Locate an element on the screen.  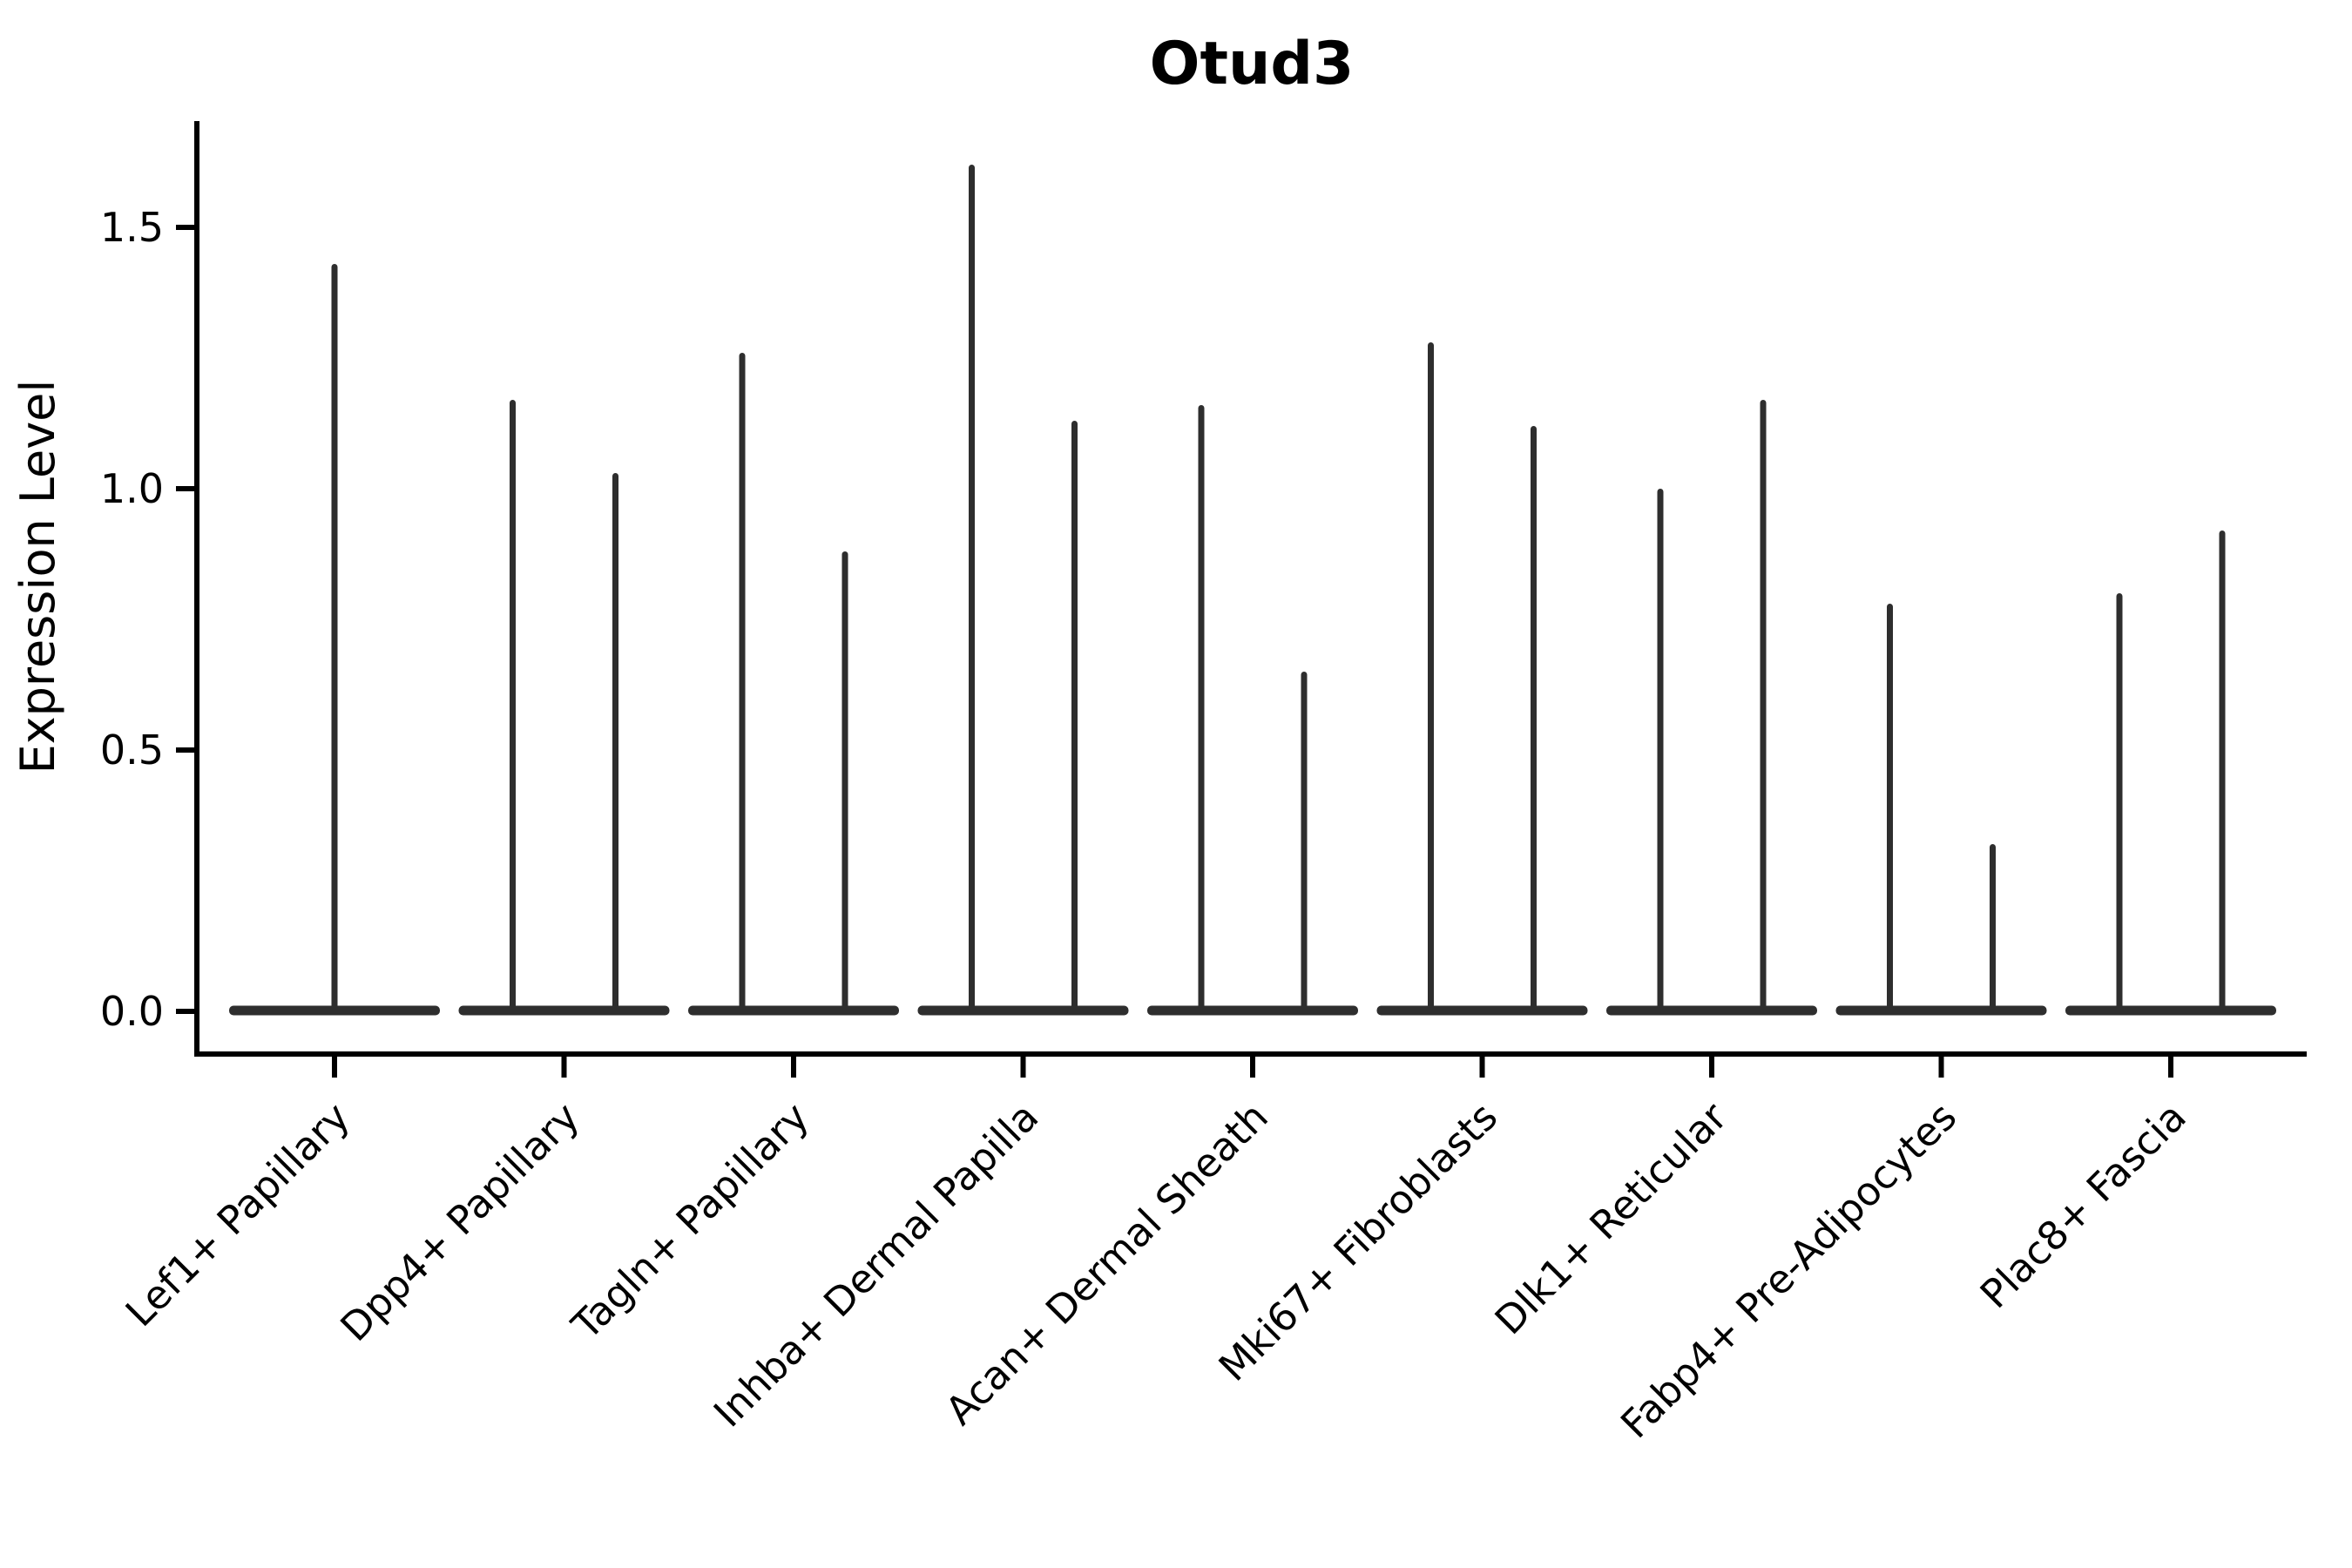
y-axis-spine is located at coordinates (196, 589).